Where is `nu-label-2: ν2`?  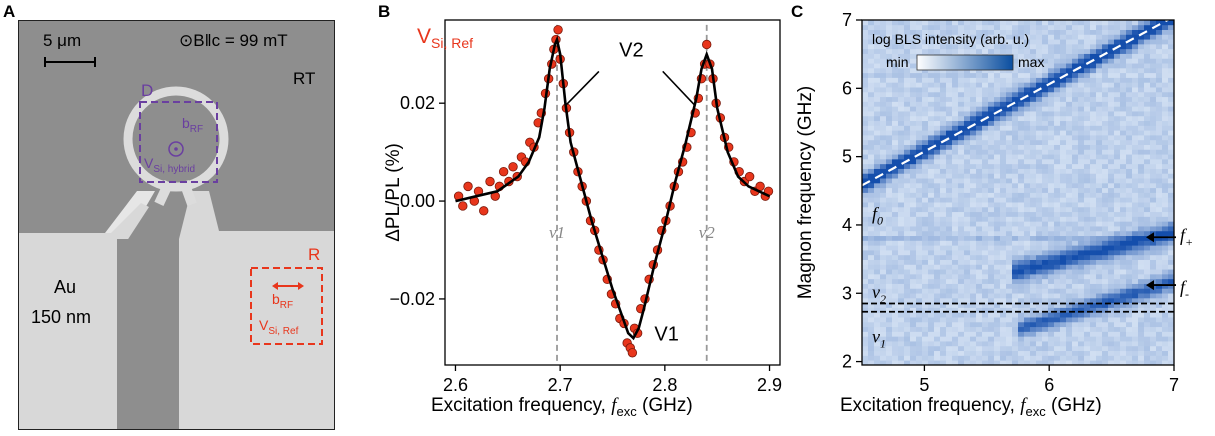
nu-label-2: ν2 is located at coordinates (707, 232).